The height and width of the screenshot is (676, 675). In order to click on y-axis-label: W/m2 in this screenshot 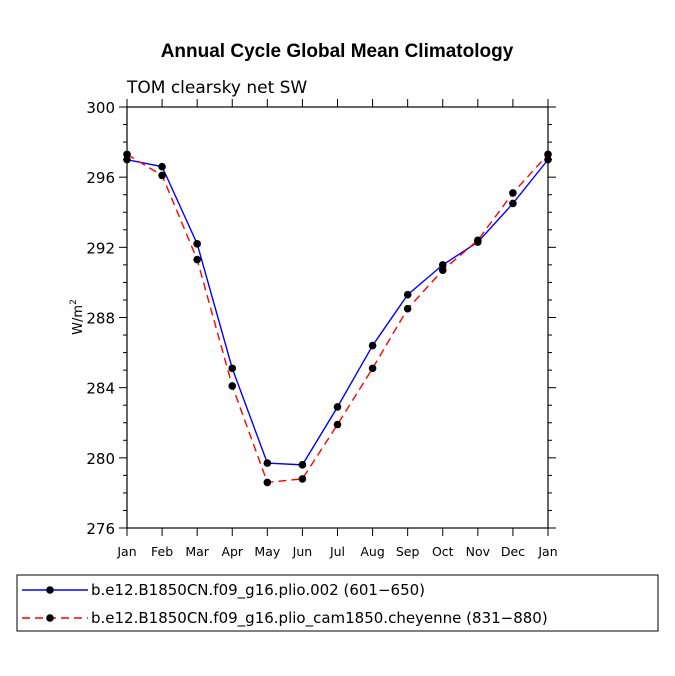, I will do `click(77, 317)`.